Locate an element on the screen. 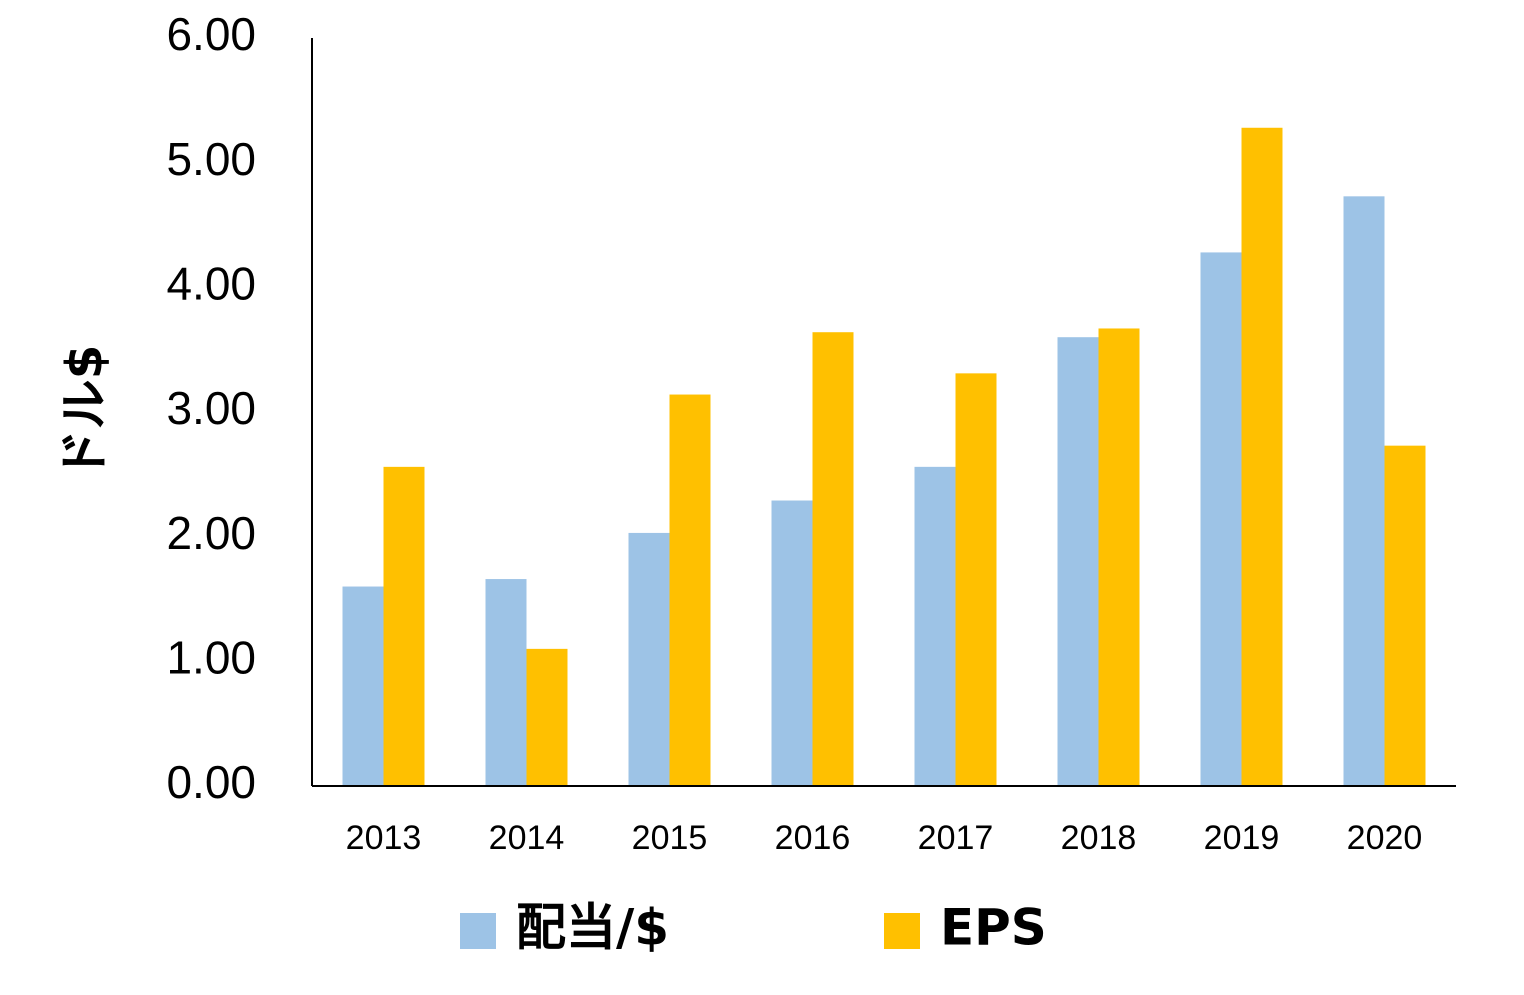 This screenshot has width=1524, height=995. y-axis-title: ドル$ is located at coordinates (85, 412).